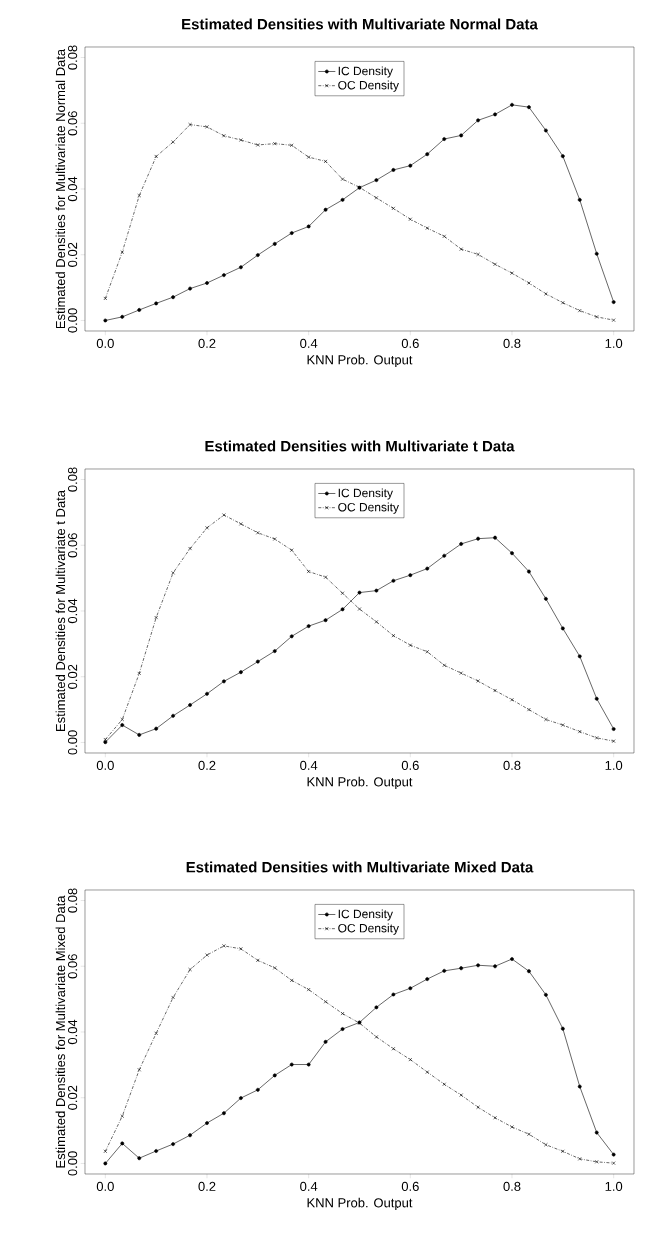 This screenshot has height=1237, width=664. What do you see at coordinates (360, 446) in the screenshot?
I see `chart-title: Estimated Densities with Multivariate t Data` at bounding box center [360, 446].